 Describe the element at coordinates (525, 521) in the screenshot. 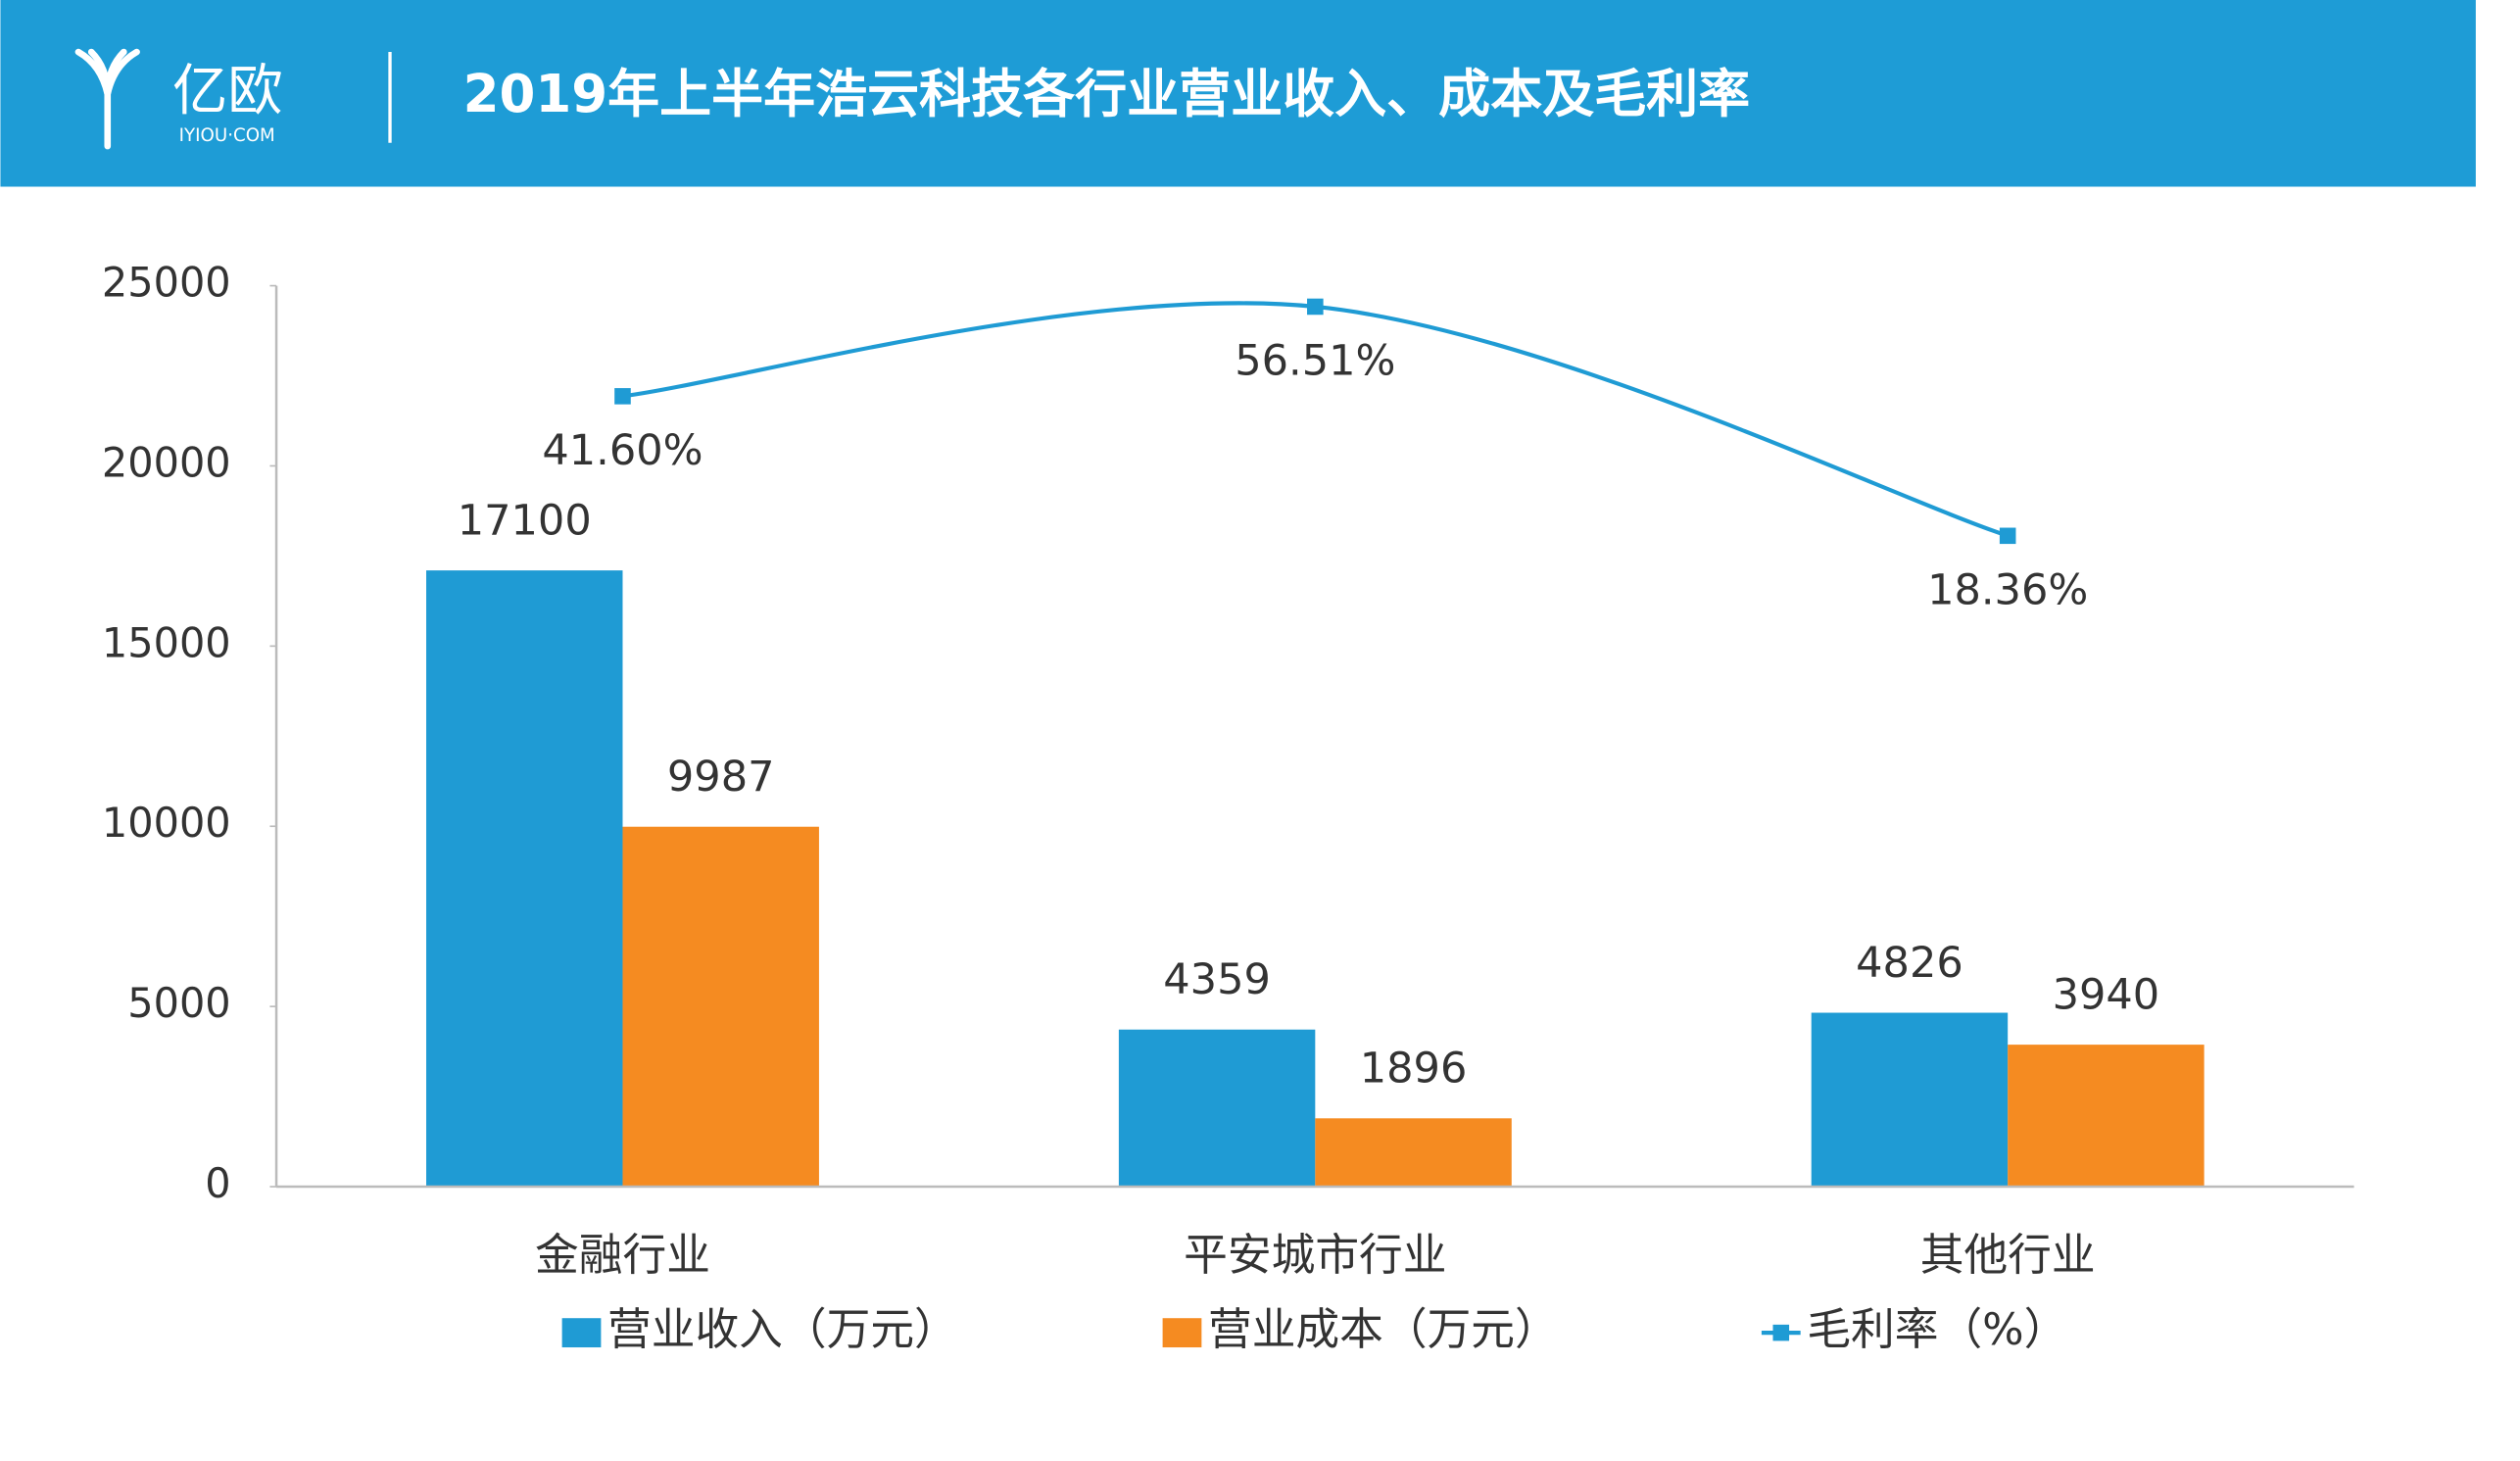

I see `data-label: 17100` at that location.